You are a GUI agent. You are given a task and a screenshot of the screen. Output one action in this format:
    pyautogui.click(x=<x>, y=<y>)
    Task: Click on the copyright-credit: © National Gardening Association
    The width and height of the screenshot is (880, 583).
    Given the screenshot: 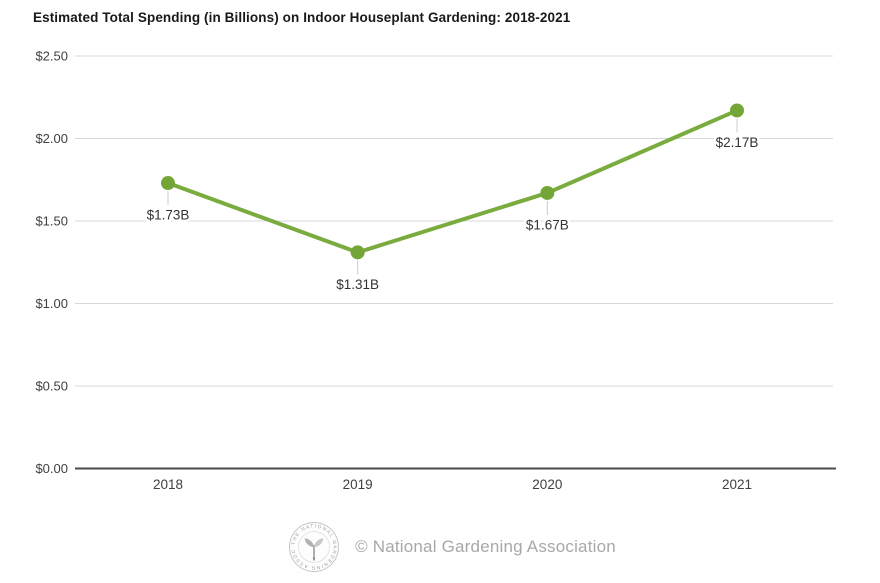 What is the action you would take?
    pyautogui.click(x=485, y=546)
    